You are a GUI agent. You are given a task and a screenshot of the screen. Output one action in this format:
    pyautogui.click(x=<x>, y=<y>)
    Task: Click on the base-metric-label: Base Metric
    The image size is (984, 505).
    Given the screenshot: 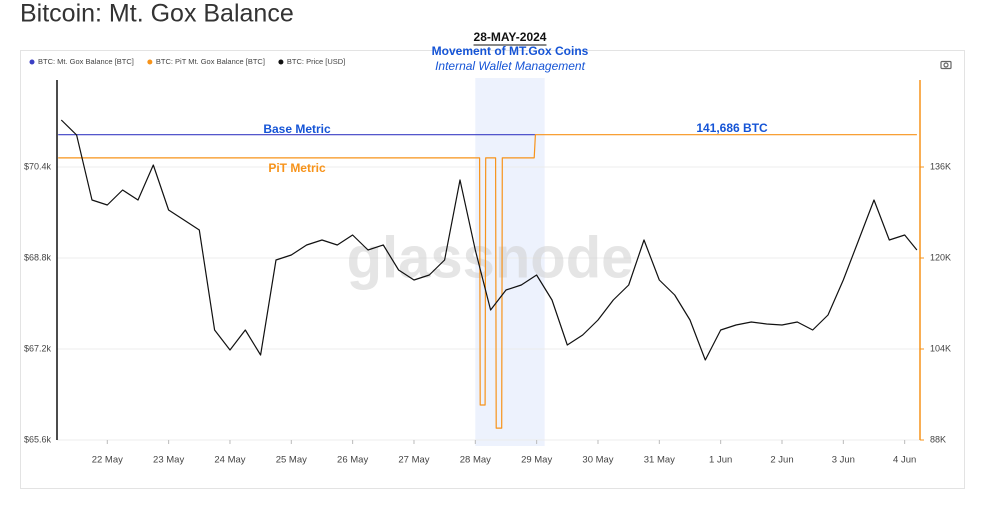 What is the action you would take?
    pyautogui.click(x=297, y=129)
    